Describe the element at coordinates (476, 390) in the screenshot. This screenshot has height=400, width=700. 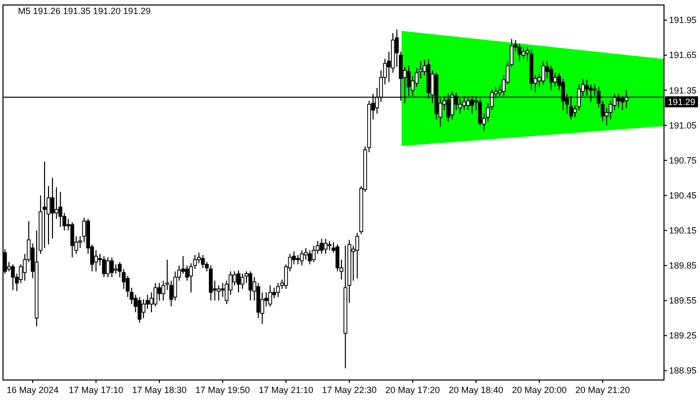
I see `x-tick-label: 20 May 18:40` at that location.